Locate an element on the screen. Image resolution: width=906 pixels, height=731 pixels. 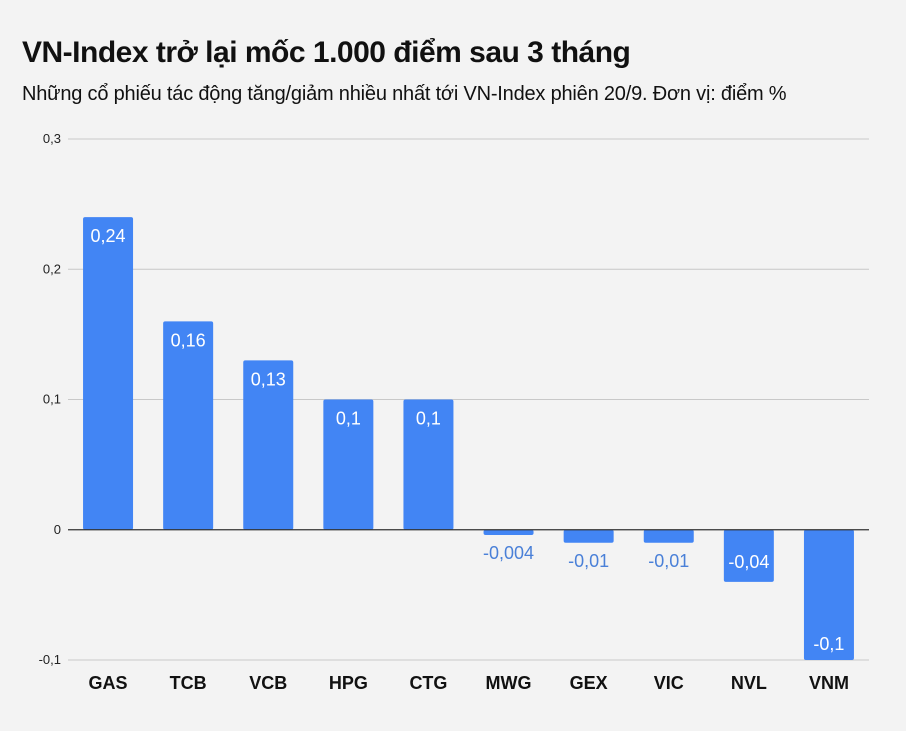
bar-value-label: 0,24 is located at coordinates (108, 236).